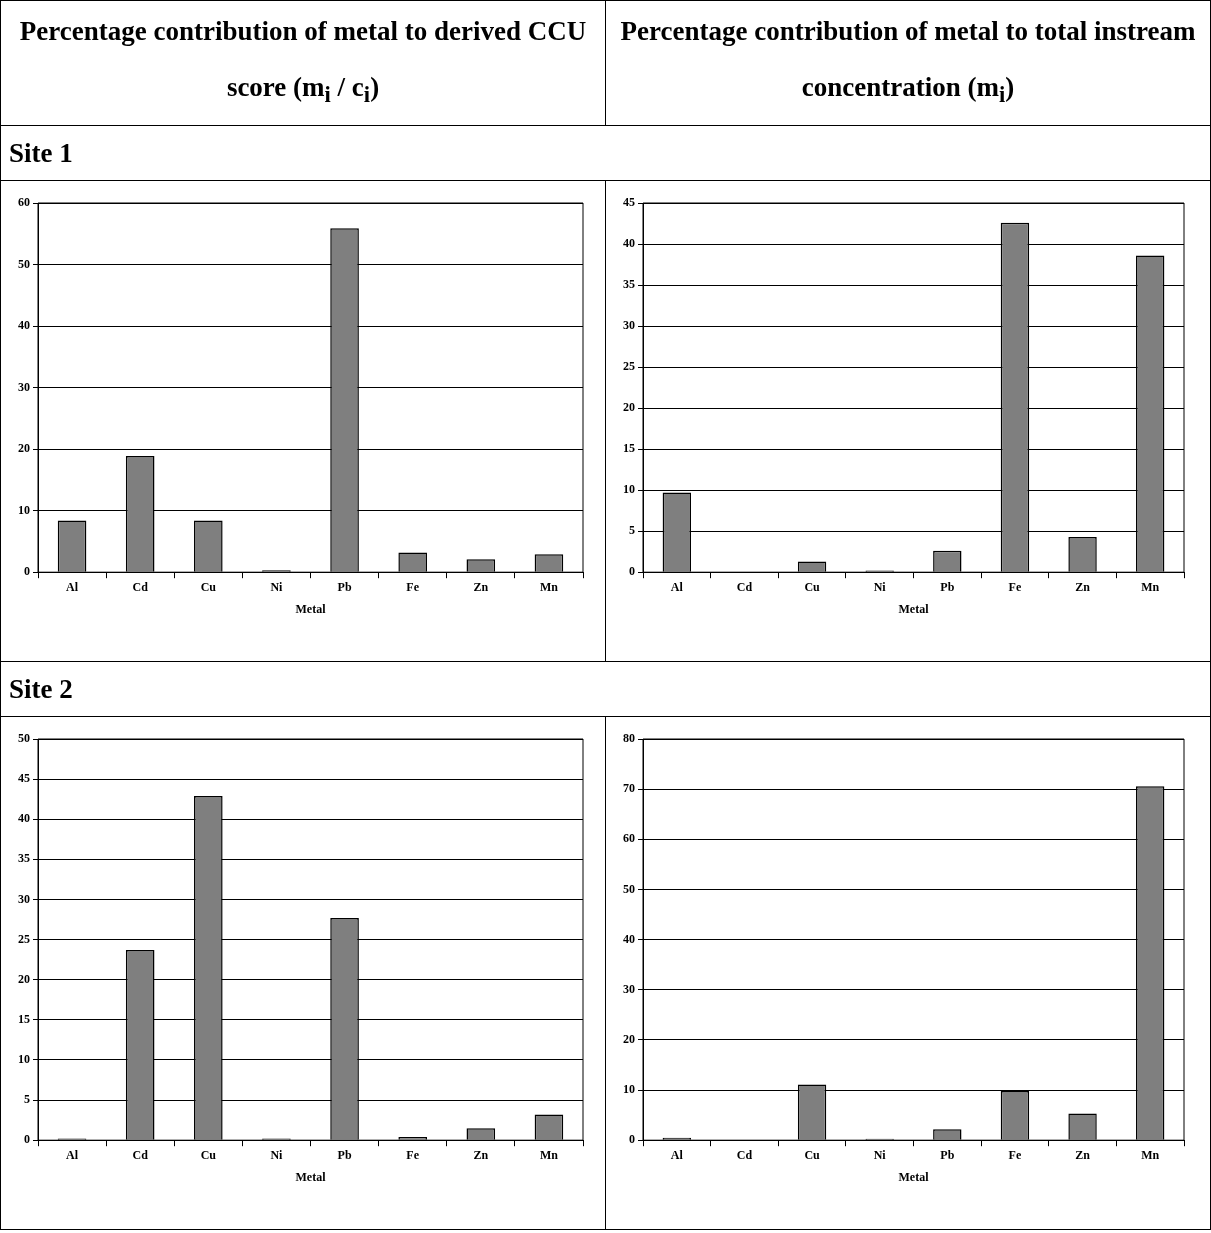  Describe the element at coordinates (303, 63) in the screenshot. I see `chart-title: Percentage contribution of metal to derived CCU score (m$_{i}$ / c$_{i}$)` at that location.